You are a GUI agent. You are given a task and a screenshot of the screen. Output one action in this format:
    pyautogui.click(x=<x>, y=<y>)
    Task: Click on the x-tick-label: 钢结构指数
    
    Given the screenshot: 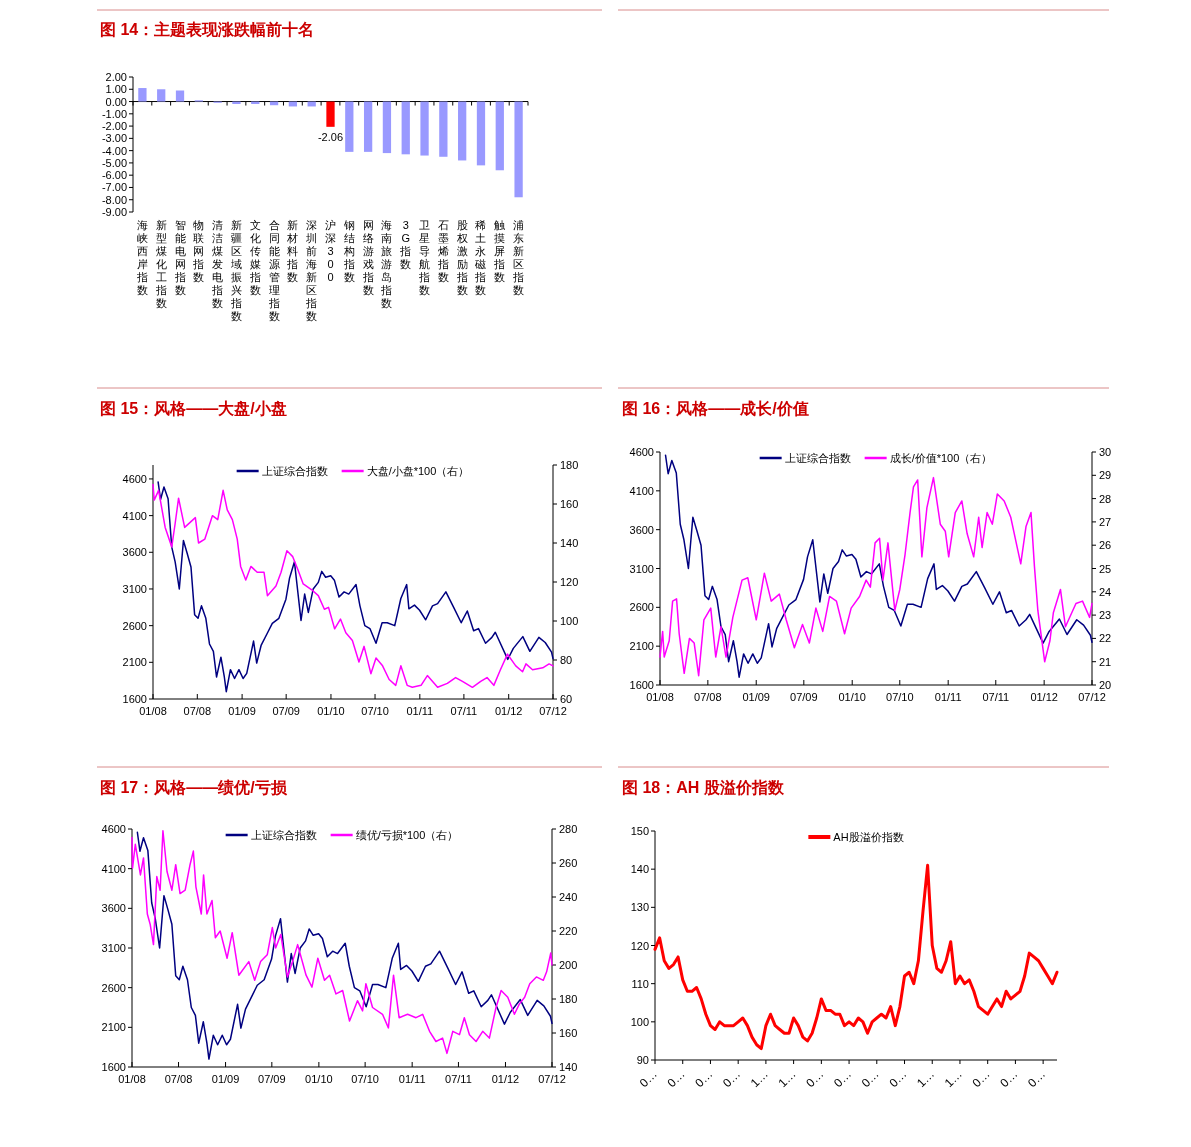 What is the action you would take?
    pyautogui.click(x=348, y=251)
    